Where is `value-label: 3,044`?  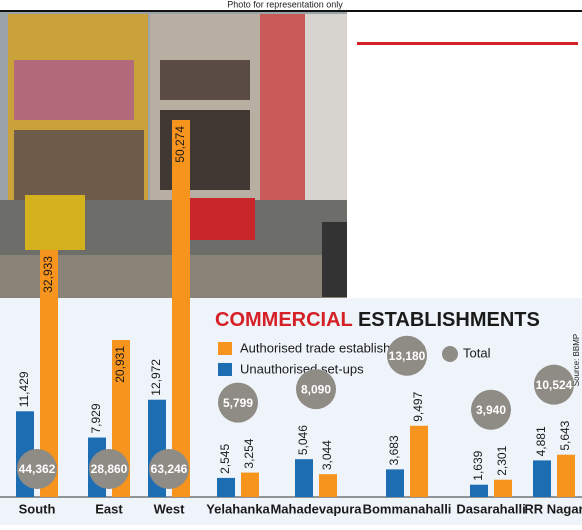 value-label: 3,044 is located at coordinates (327, 455).